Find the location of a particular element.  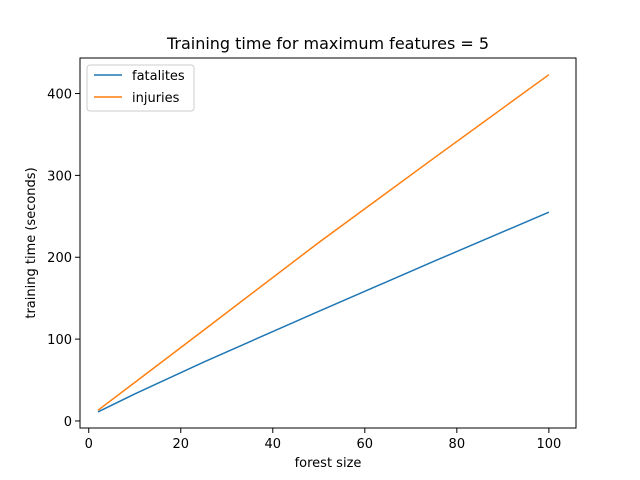

x-axis-label: forest size is located at coordinates (328, 463).